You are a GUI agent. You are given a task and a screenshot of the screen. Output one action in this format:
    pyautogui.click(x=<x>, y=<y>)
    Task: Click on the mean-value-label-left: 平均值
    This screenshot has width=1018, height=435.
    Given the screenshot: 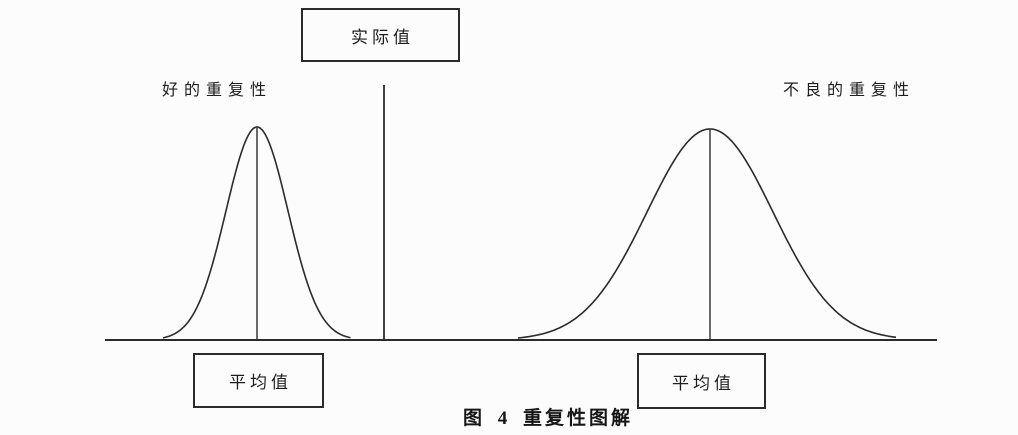 What is the action you would take?
    pyautogui.click(x=260, y=382)
    